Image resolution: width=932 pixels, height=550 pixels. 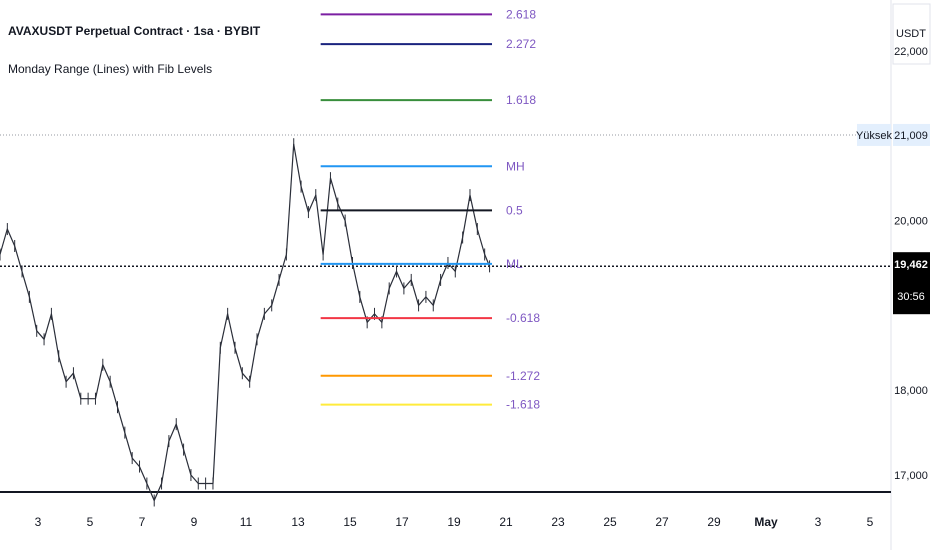 I want to click on high-label: Yüksek, so click(x=874, y=136).